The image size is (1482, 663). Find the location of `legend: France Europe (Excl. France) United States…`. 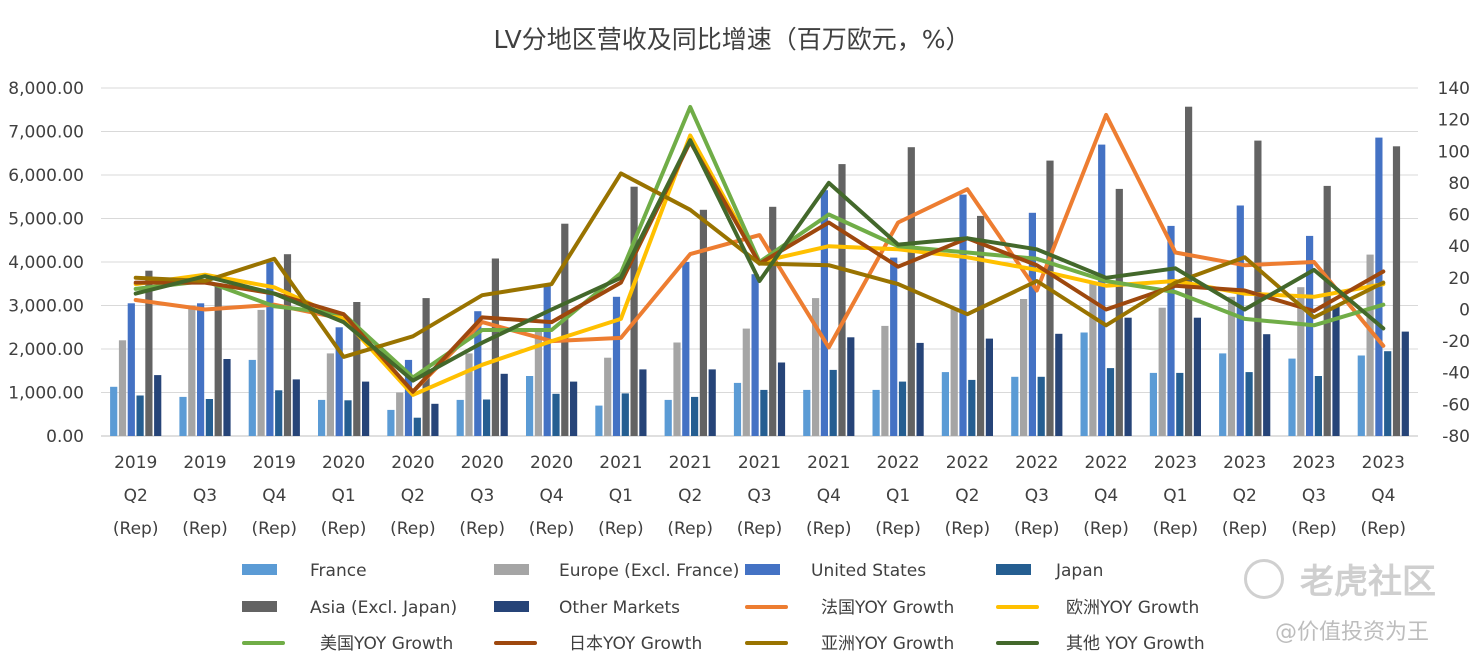

legend: France Europe (Excl. France) United States… is located at coordinates (723, 607).